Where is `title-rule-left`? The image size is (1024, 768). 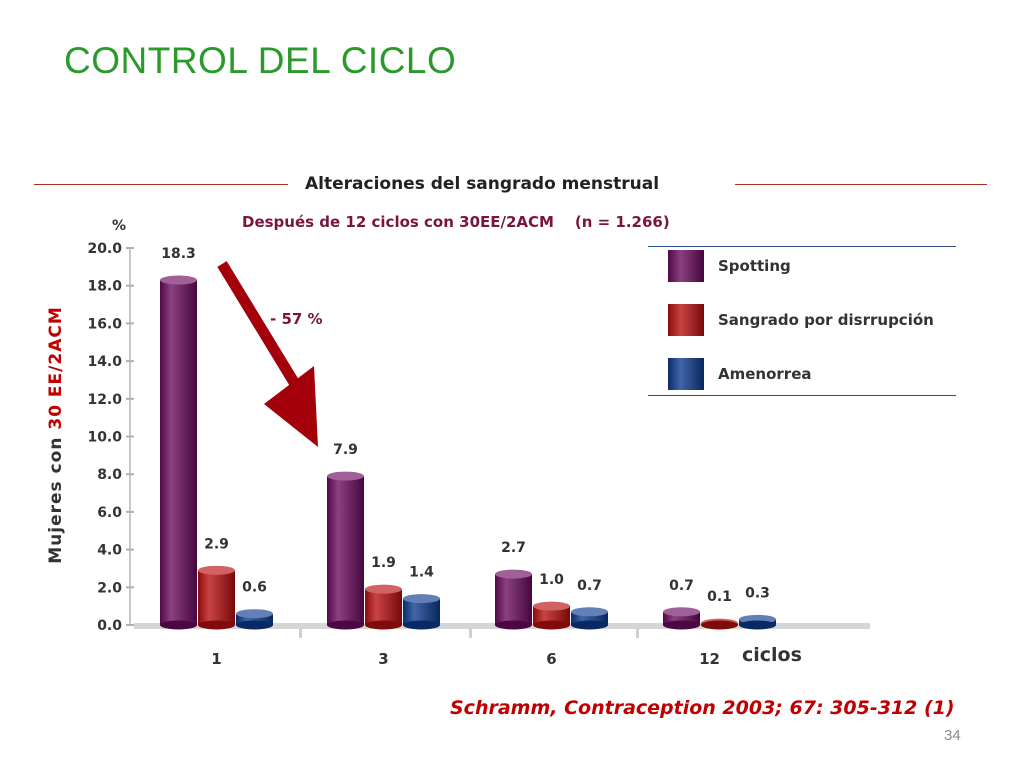 title-rule-left is located at coordinates (161, 184).